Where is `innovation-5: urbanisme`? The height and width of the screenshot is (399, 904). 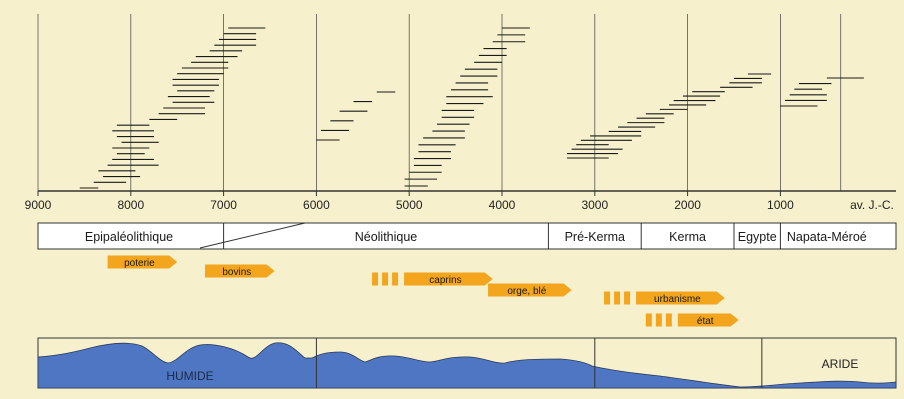 innovation-5: urbanisme is located at coordinates (664, 298).